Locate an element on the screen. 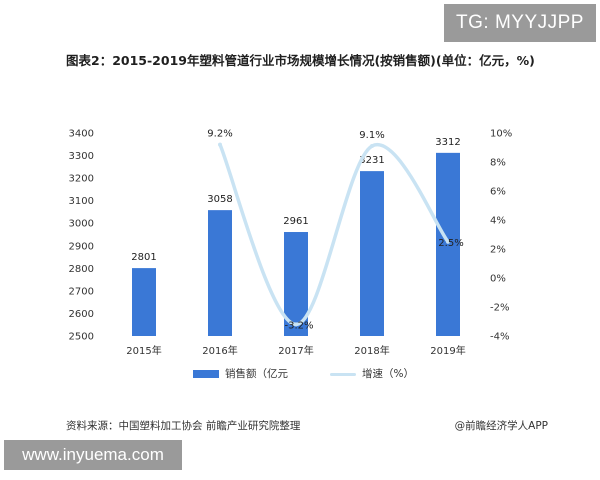 Image resolution: width=600 pixels, height=480 pixels. y-left-tick-label: 2900 is located at coordinates (81, 246).